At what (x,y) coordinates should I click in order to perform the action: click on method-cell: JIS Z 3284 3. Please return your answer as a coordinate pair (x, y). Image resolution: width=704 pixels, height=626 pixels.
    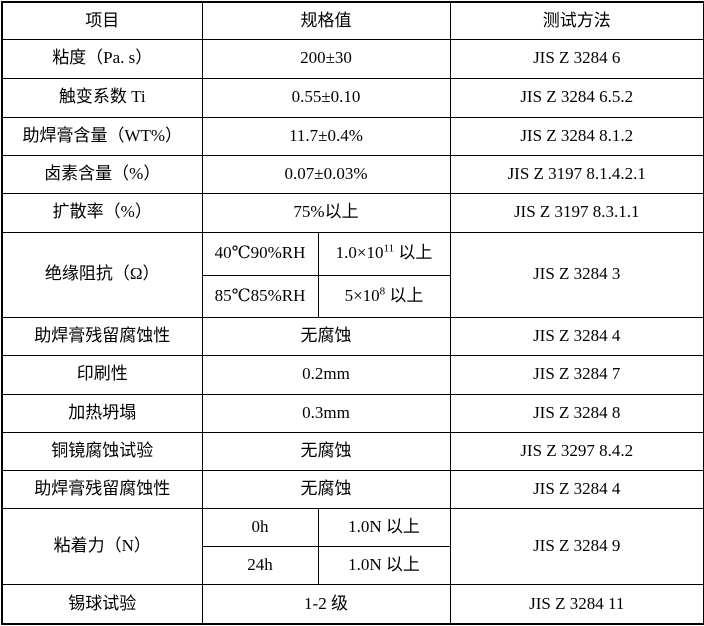
    Looking at the image, I should click on (576, 274).